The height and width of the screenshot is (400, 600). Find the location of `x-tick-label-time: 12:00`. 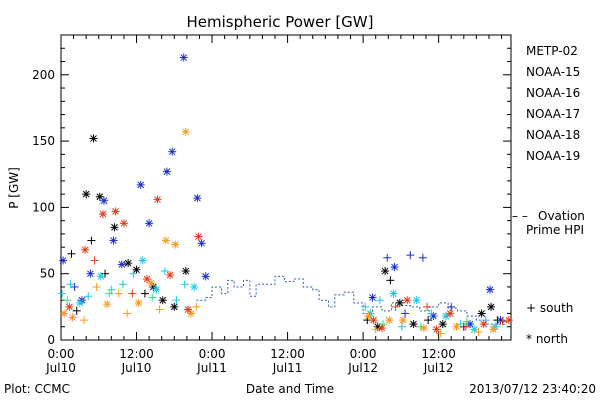

x-tick-label-time: 12:00 is located at coordinates (287, 354).